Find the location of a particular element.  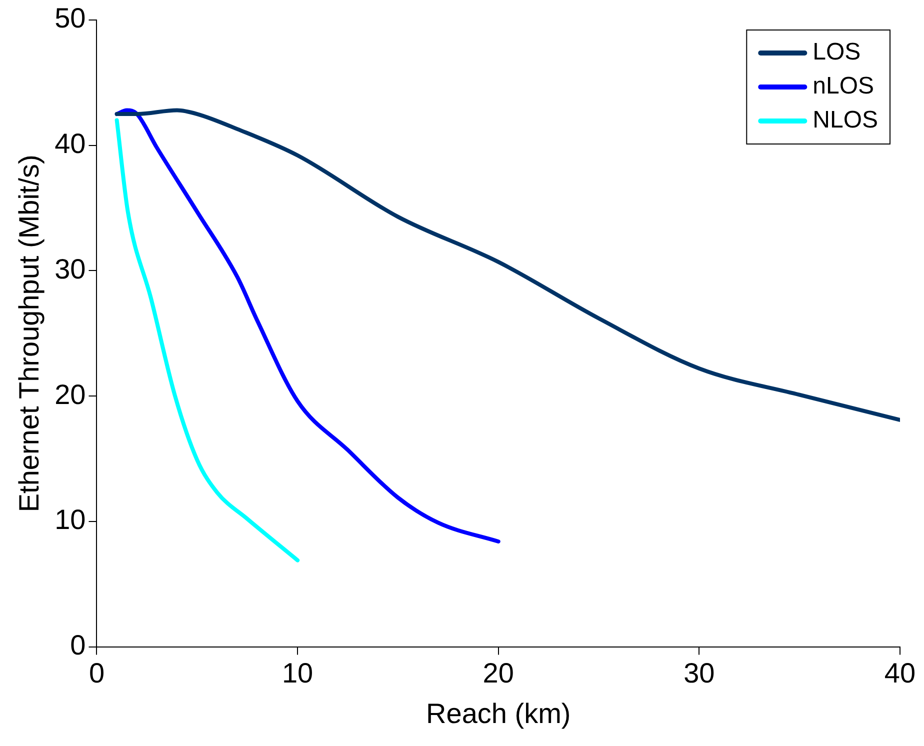

x-tick-label: 40 is located at coordinates (900, 672).